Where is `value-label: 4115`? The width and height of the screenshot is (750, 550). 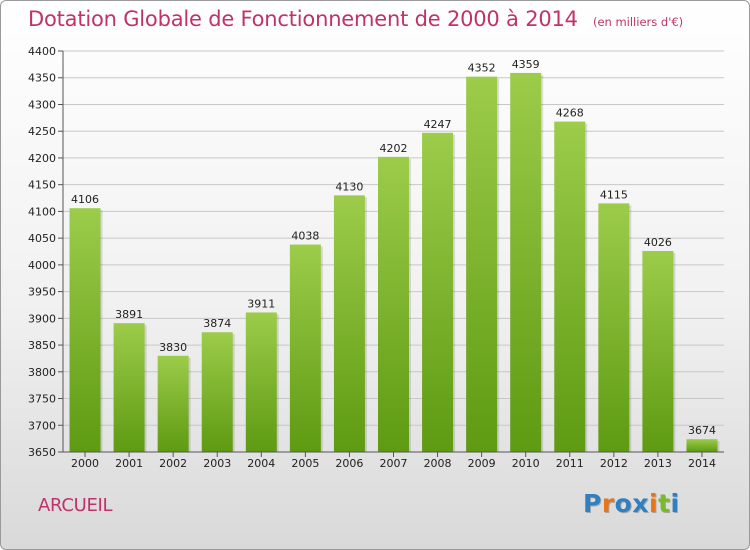 value-label: 4115 is located at coordinates (614, 194).